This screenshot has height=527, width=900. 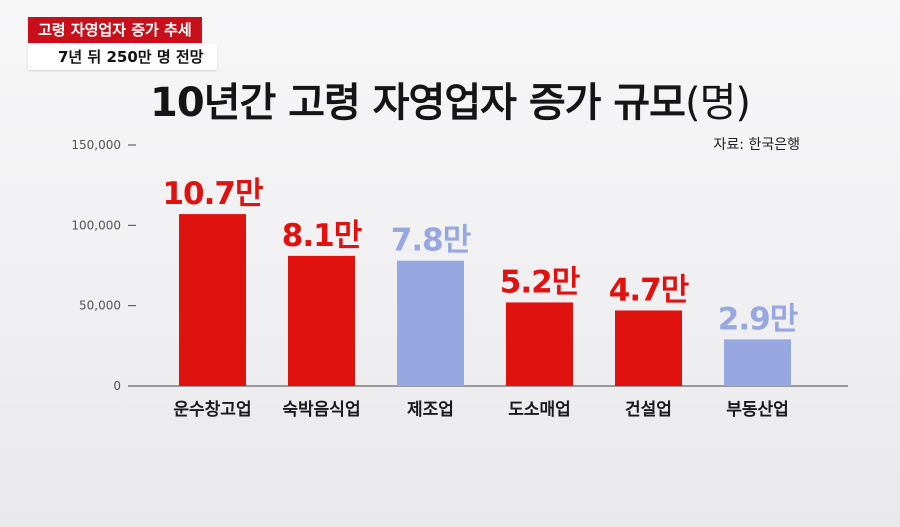 I want to click on category-label: 제조업, so click(x=430, y=410).